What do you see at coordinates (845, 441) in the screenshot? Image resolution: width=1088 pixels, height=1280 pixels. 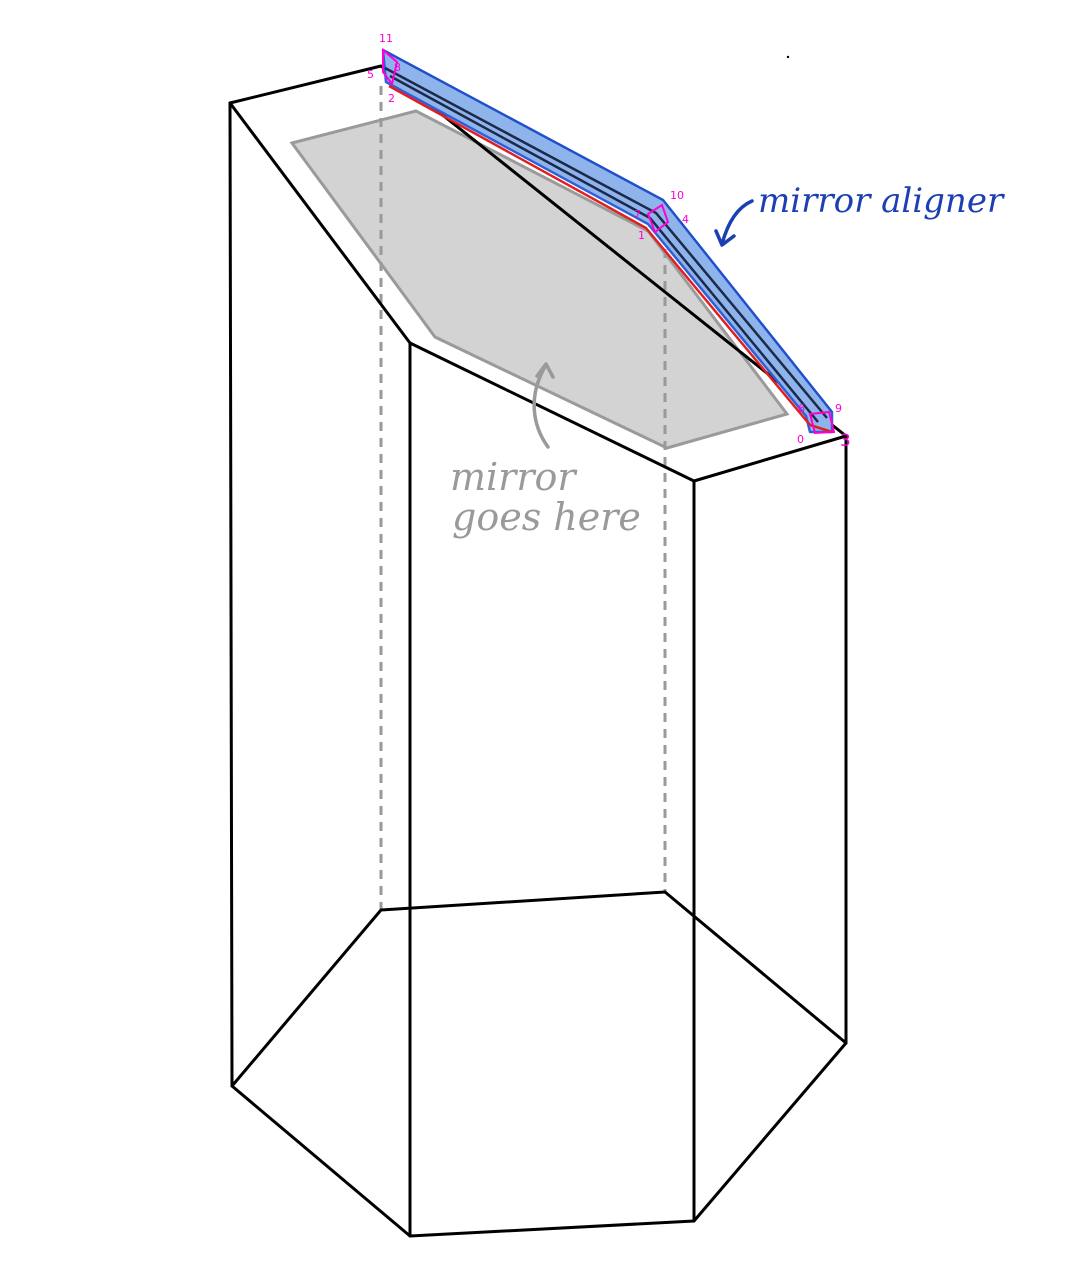 I see `vertex-label-3: 3` at bounding box center [845, 441].